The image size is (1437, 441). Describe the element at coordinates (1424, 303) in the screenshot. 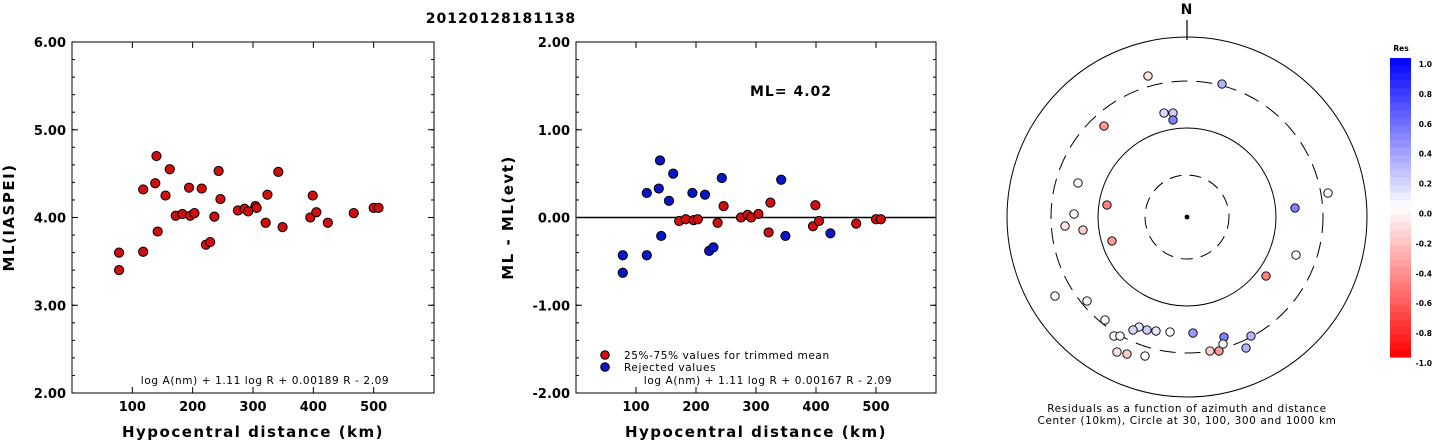

I see `colorbar-tick-label: -0.6` at that location.